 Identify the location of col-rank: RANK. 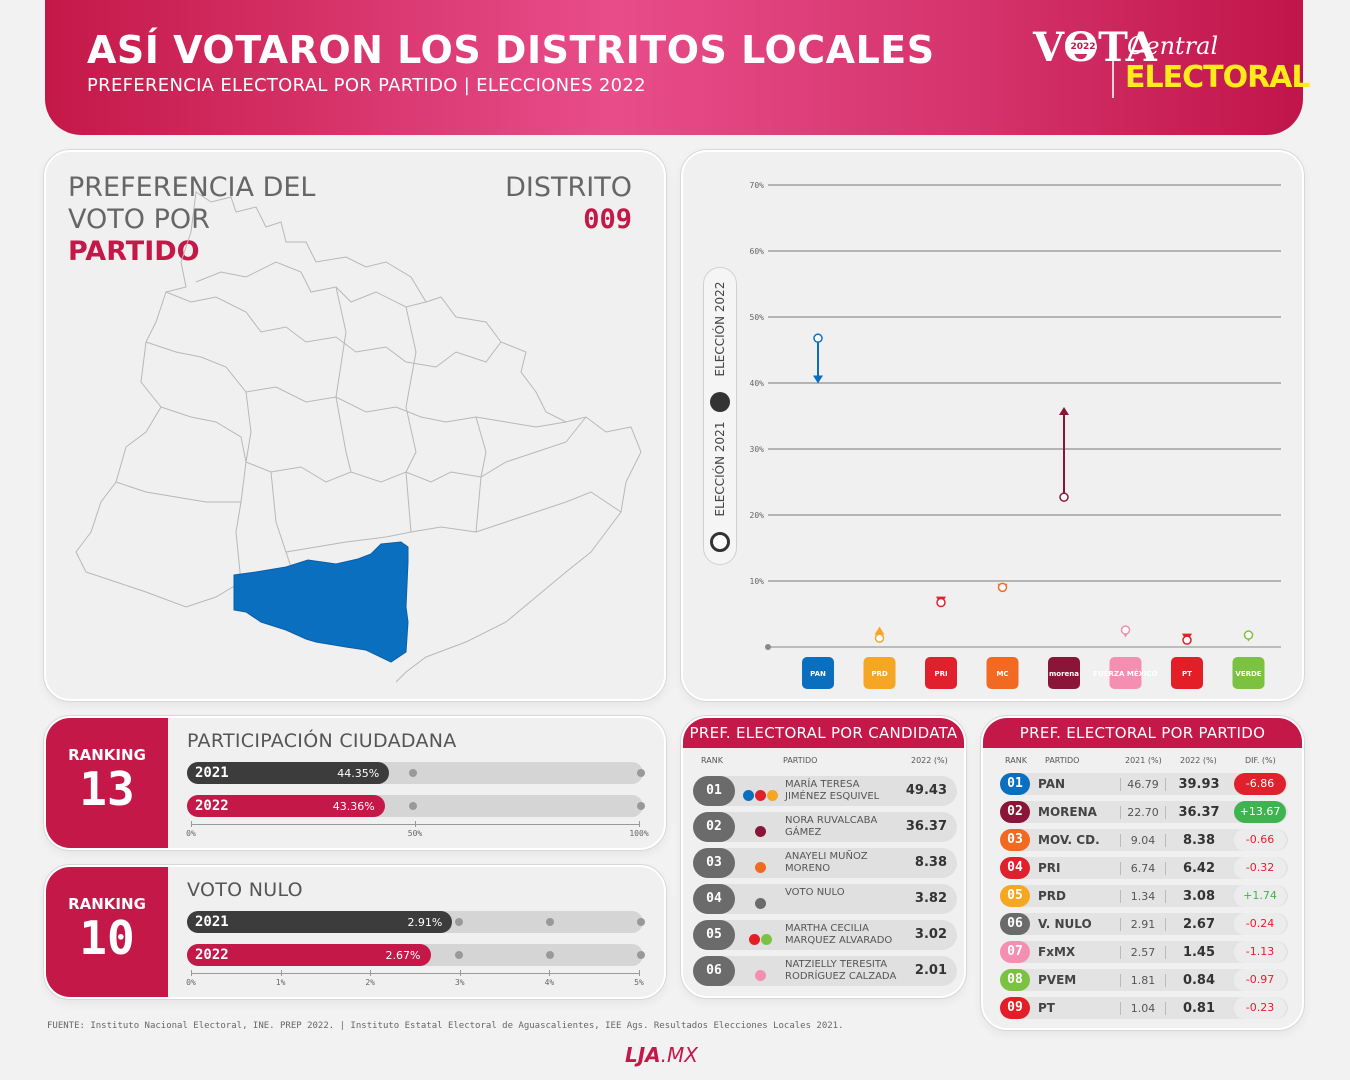
(1016, 760).